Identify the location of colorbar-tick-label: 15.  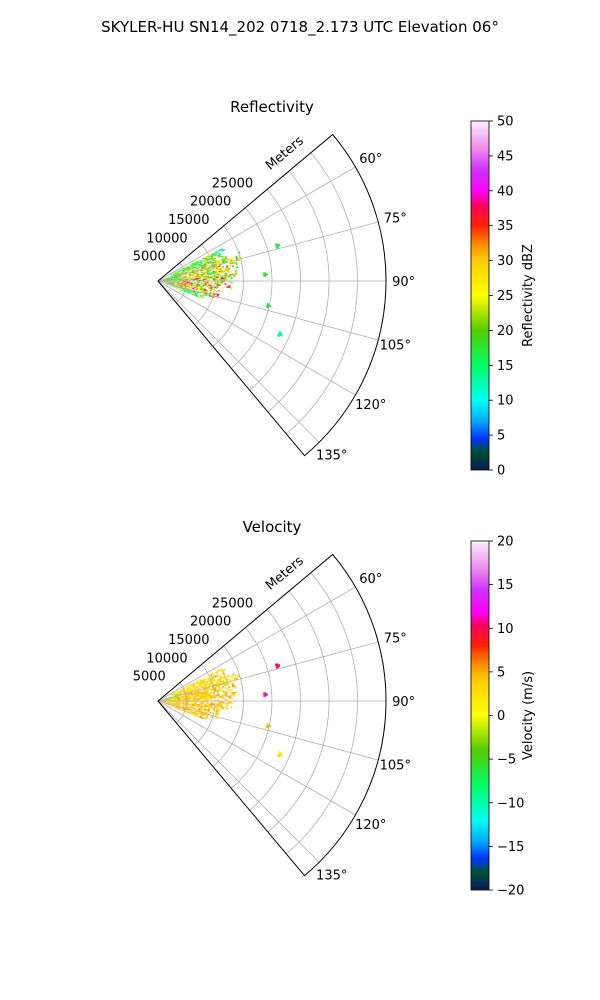
(505, 585).